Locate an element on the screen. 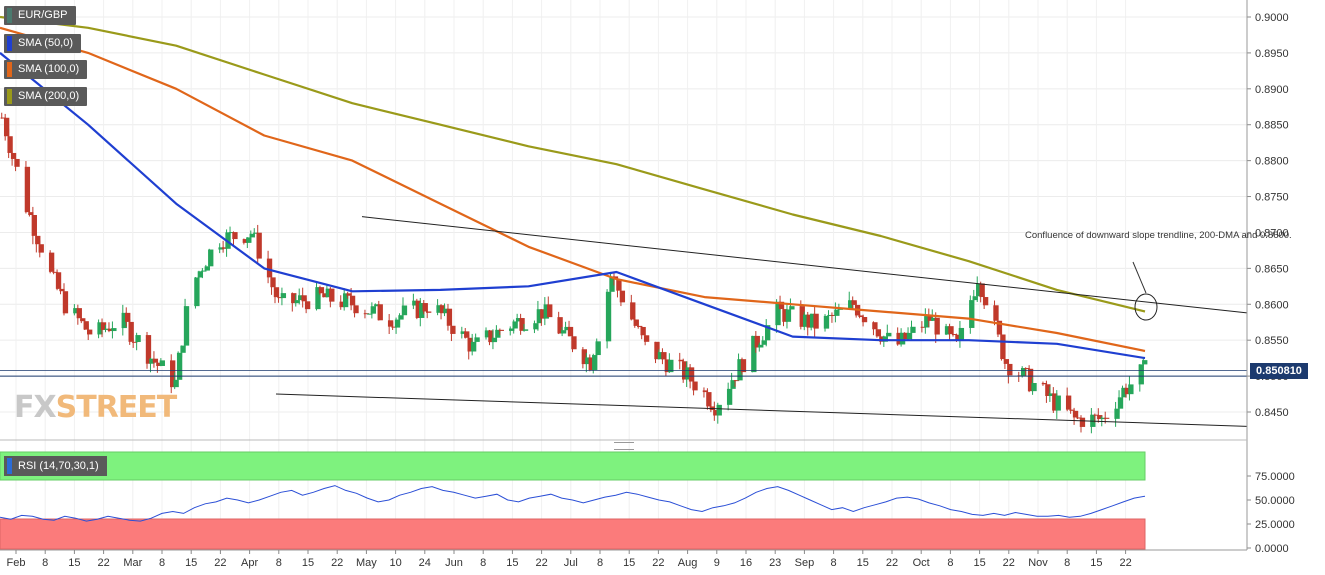 The height and width of the screenshot is (575, 1325). legend-sma100: SMA (100,0) is located at coordinates (46, 69).